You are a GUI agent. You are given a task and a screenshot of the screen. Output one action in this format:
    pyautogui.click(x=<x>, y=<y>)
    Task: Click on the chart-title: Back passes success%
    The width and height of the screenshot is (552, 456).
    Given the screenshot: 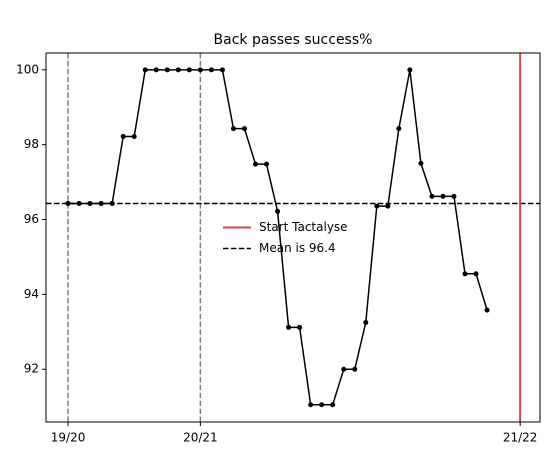 What is the action you would take?
    pyautogui.click(x=293, y=40)
    